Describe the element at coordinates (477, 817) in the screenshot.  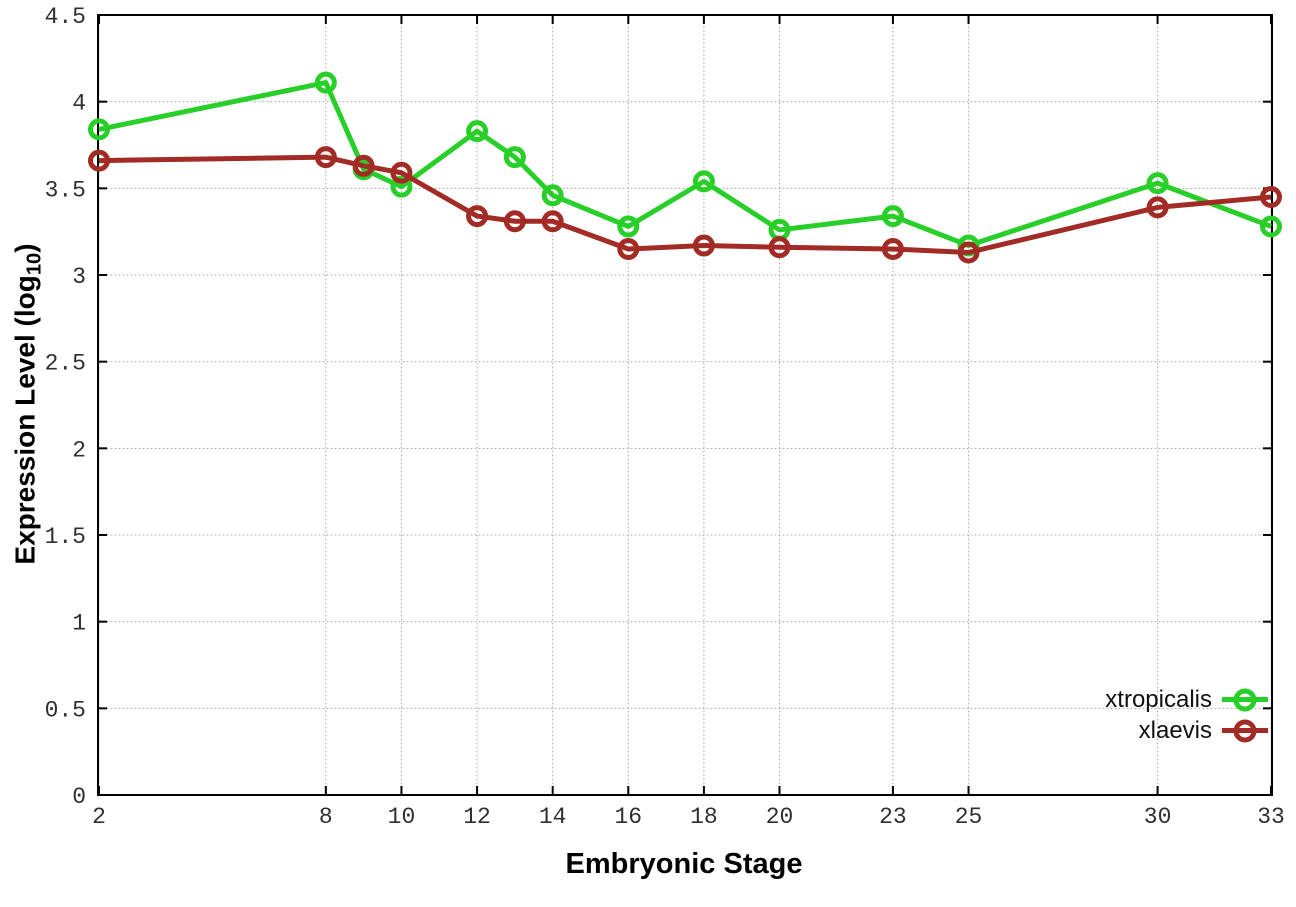
I see `x-tick-label: 12` at that location.